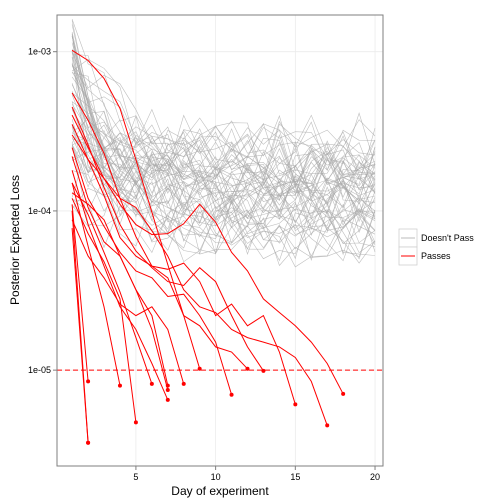  What do you see at coordinates (39, 52) in the screenshot?
I see `y-tick-label: 1e-03` at bounding box center [39, 52].